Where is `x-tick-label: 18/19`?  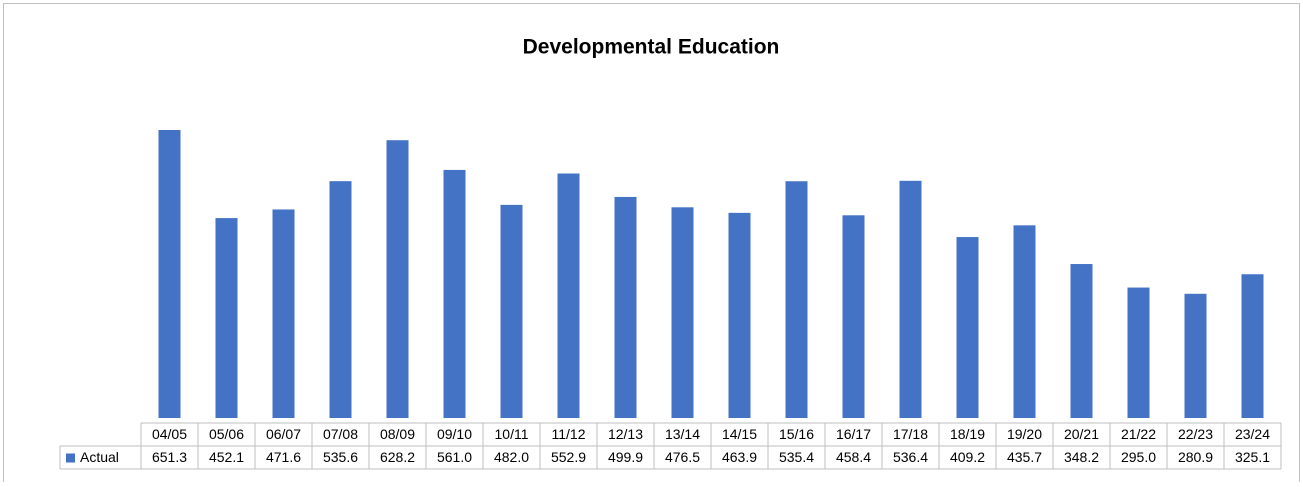 x-tick-label: 18/19 is located at coordinates (967, 434).